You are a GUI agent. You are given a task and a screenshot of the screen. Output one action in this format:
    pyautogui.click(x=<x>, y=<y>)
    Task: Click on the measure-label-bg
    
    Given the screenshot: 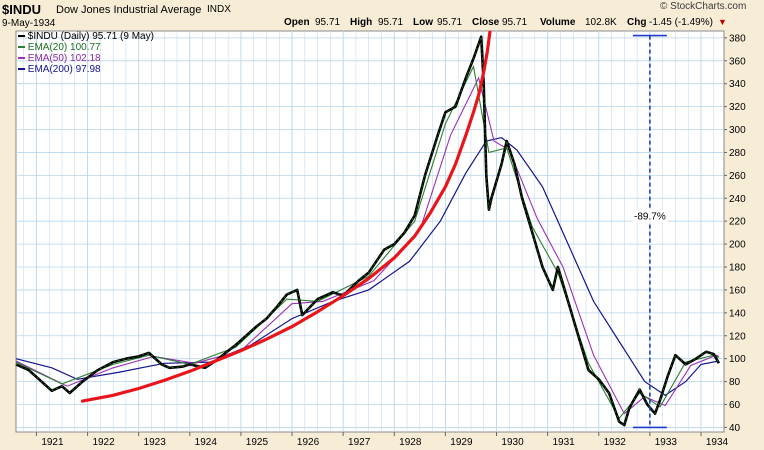 What is the action you would take?
    pyautogui.click(x=649, y=216)
    